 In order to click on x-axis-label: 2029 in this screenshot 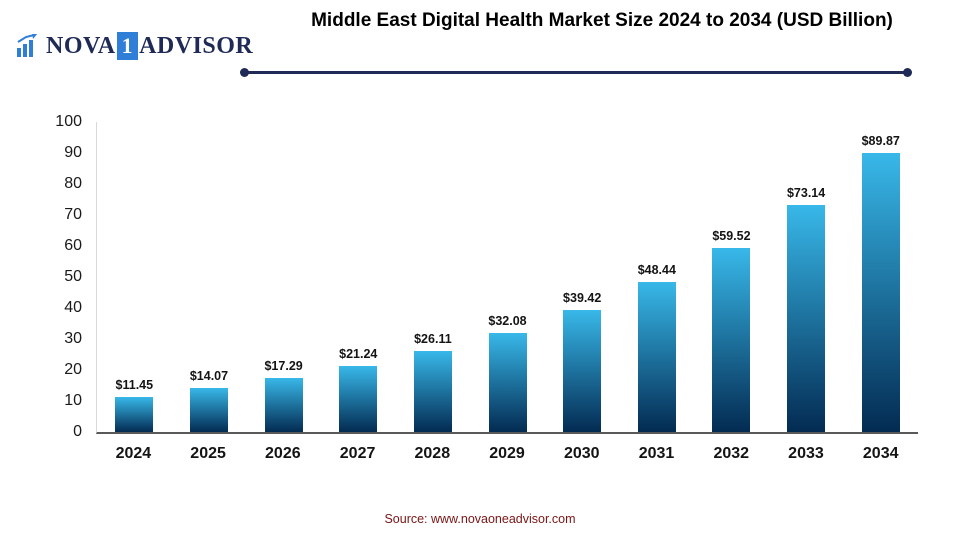, I will do `click(507, 453)`.